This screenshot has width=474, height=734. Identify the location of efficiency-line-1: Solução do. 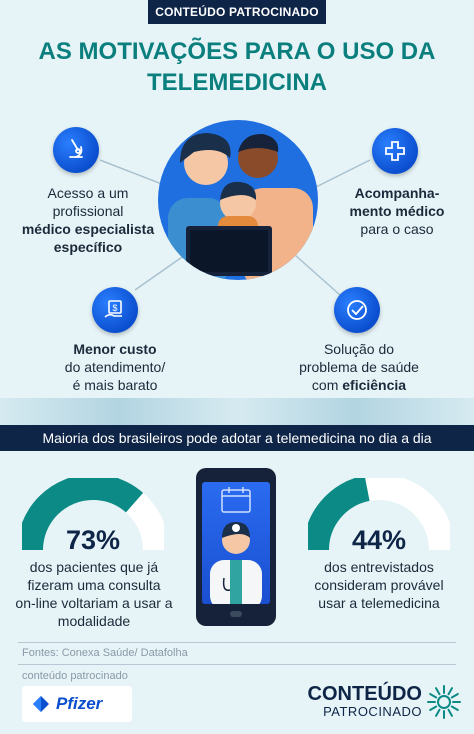
(359, 349).